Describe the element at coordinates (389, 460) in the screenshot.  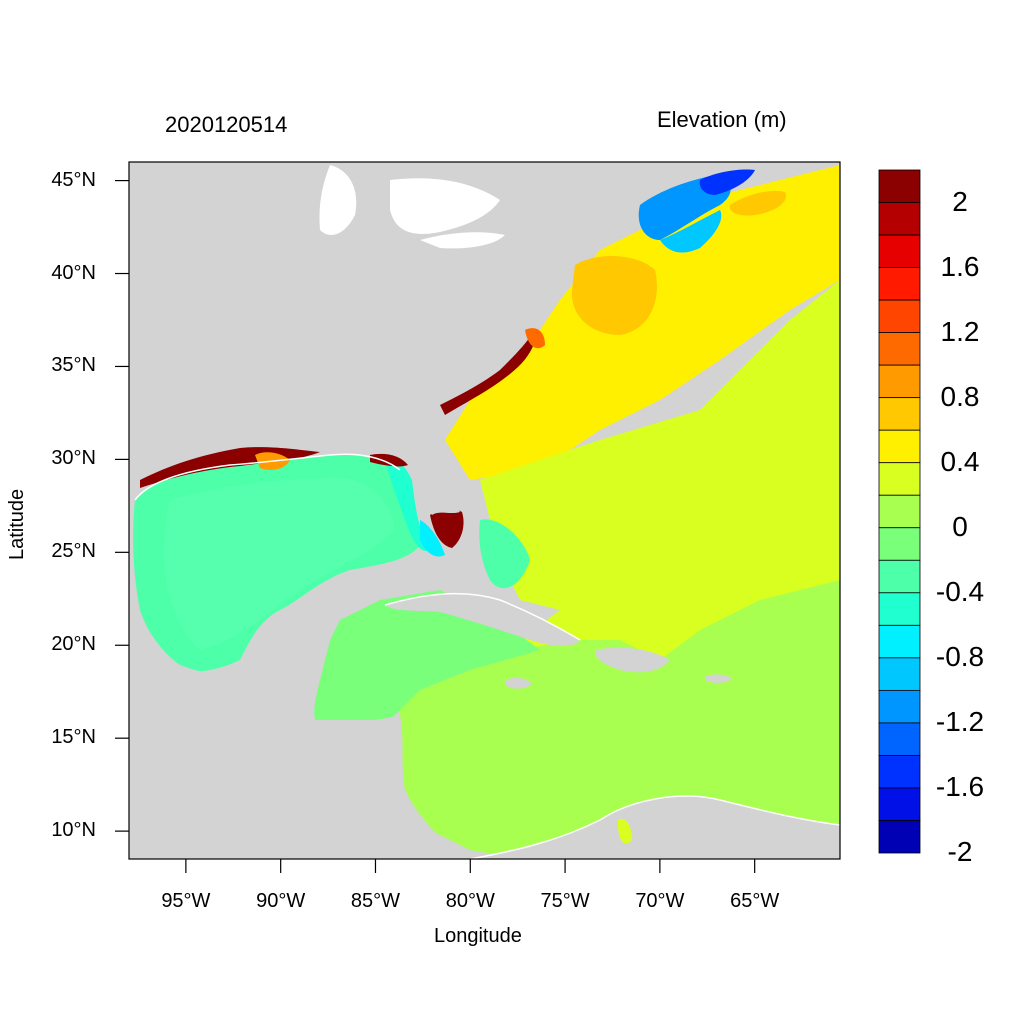
I see `big-bend-surge` at that location.